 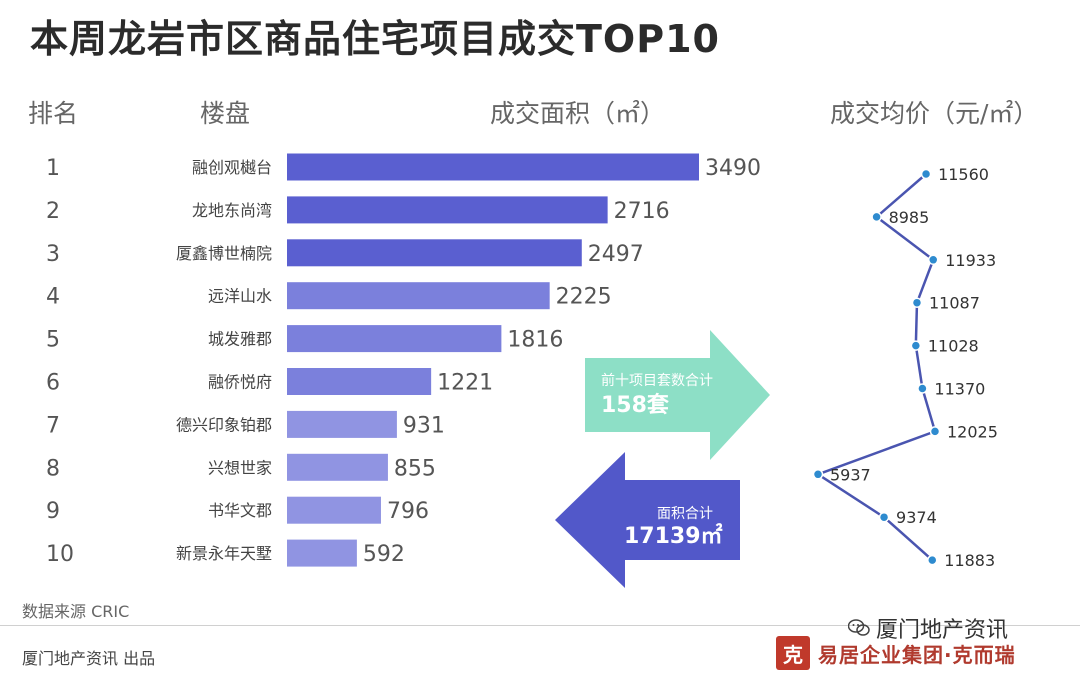 I want to click on price-value-label: 11883, so click(x=969, y=560).